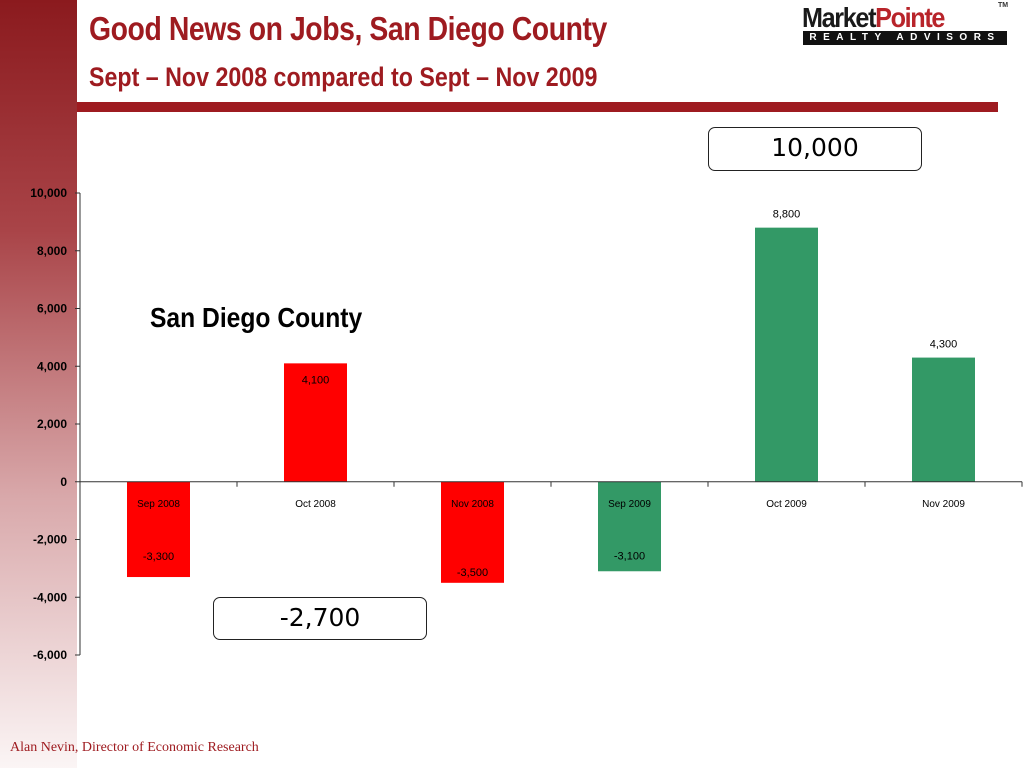 The width and height of the screenshot is (1024, 768). Describe the element at coordinates (905, 38) in the screenshot. I see `logo-tagline: REALTY ADVISORS` at that location.